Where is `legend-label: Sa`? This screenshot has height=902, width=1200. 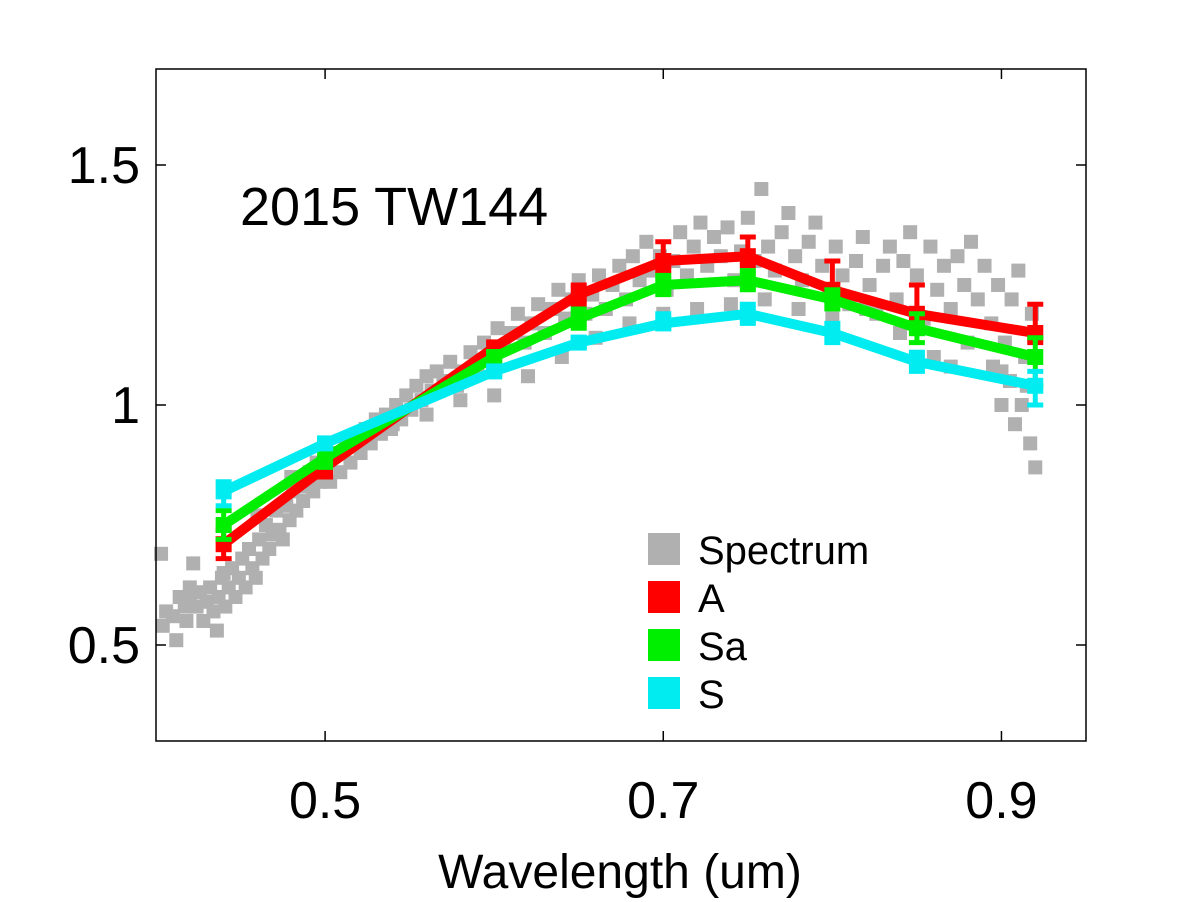
legend-label: Sa is located at coordinates (723, 647).